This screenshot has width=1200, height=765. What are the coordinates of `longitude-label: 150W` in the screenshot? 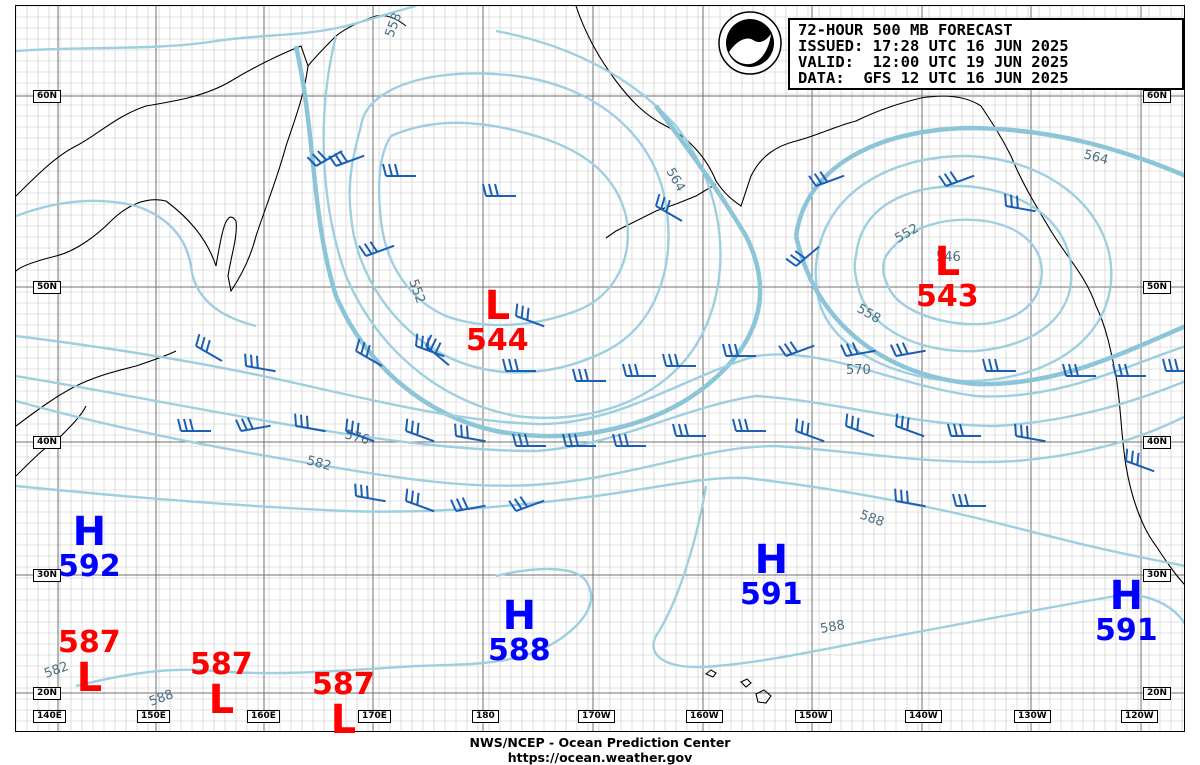 It's located at (813, 716).